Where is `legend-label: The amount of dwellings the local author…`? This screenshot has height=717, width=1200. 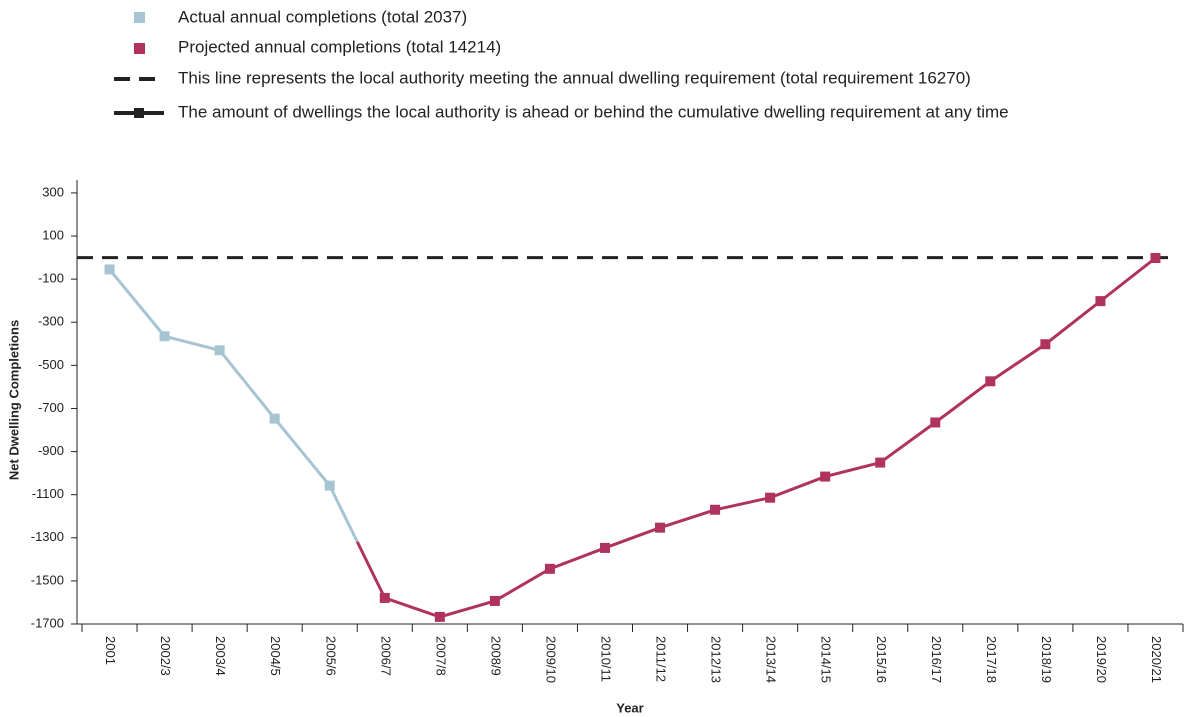
legend-label: The amount of dwellings the local author… is located at coordinates (593, 111).